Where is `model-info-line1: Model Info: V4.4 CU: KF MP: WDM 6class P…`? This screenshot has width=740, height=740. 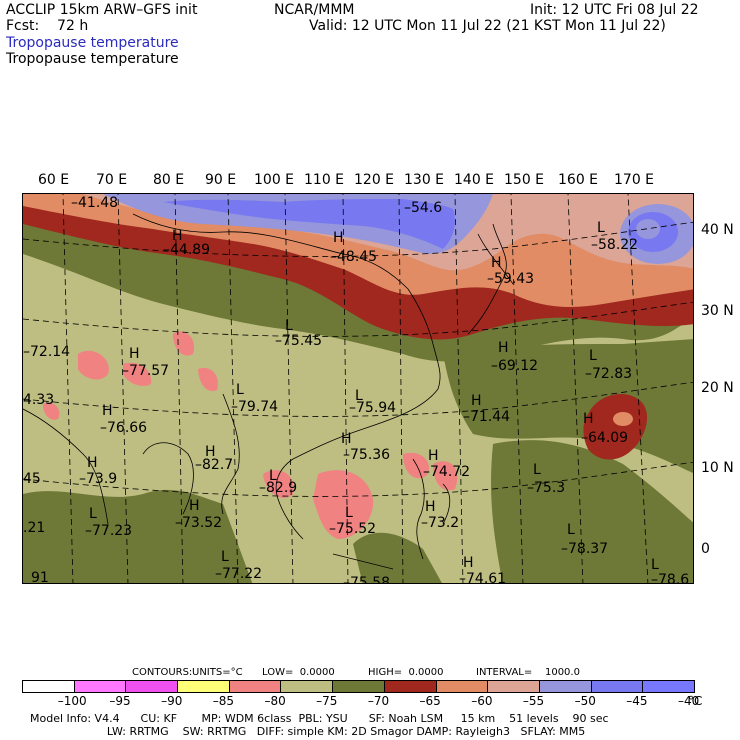
model-info-line1: Model Info: V4.4 CU: KF MP: WDM 6class P… is located at coordinates (319, 718).